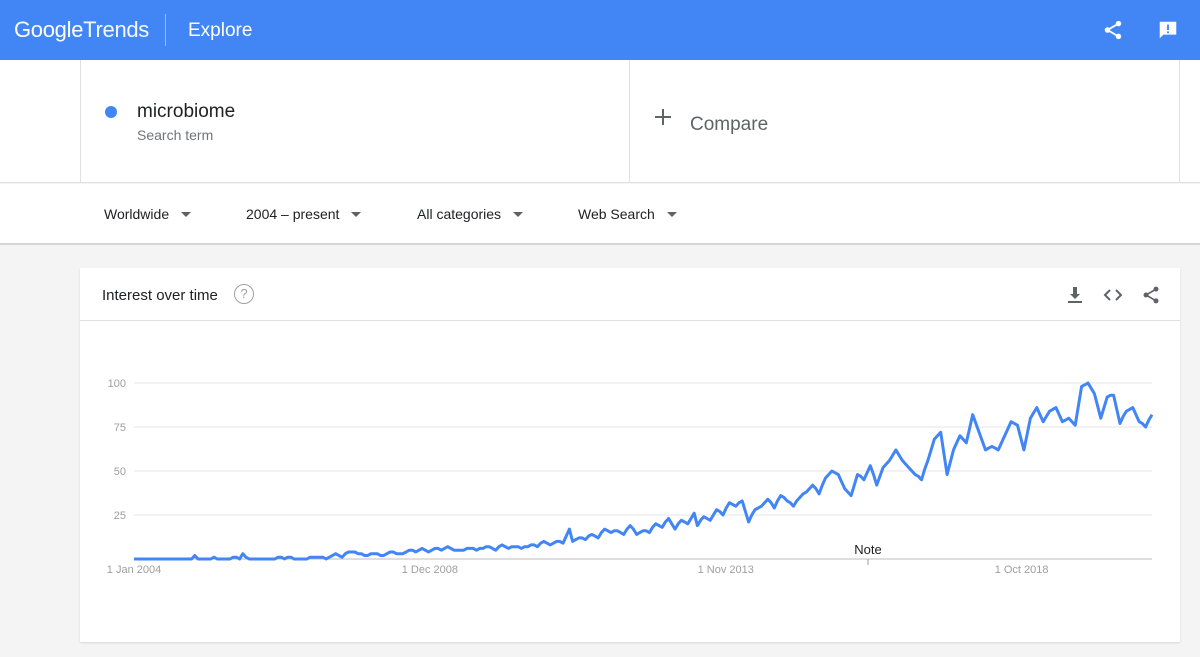 The image size is (1200, 657). I want to click on y-tick-label: 25, so click(120, 516).